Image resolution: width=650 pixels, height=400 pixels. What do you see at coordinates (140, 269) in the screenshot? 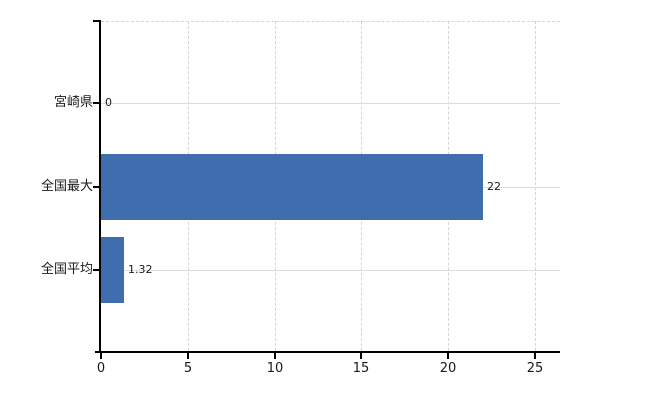
I see `value-label: 1.32` at bounding box center [140, 269].